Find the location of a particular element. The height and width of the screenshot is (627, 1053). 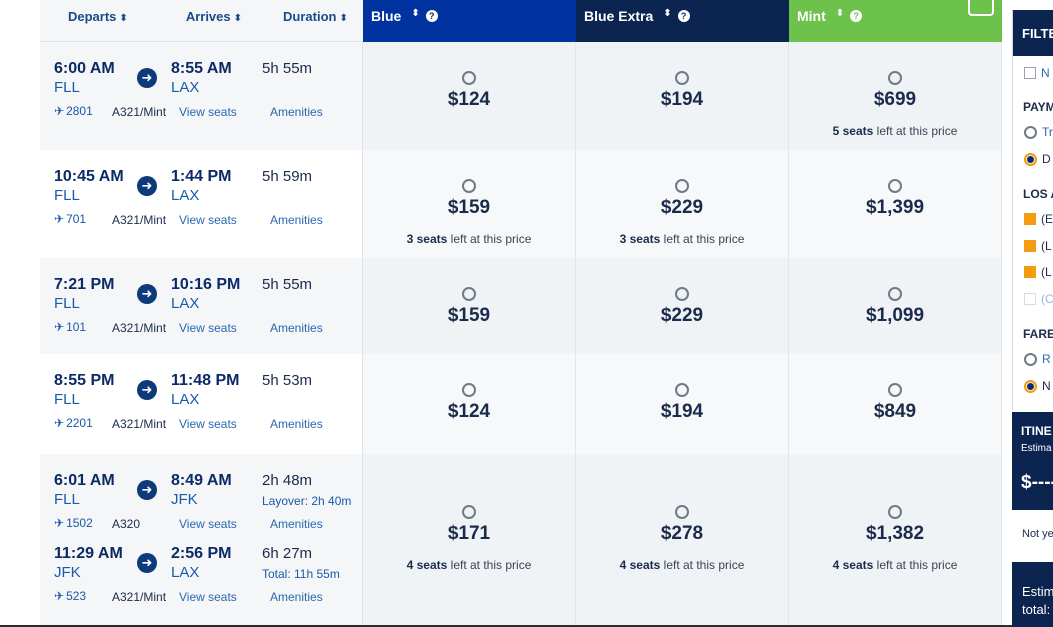

sort-icon: ⬍ is located at coordinates (667, 13).